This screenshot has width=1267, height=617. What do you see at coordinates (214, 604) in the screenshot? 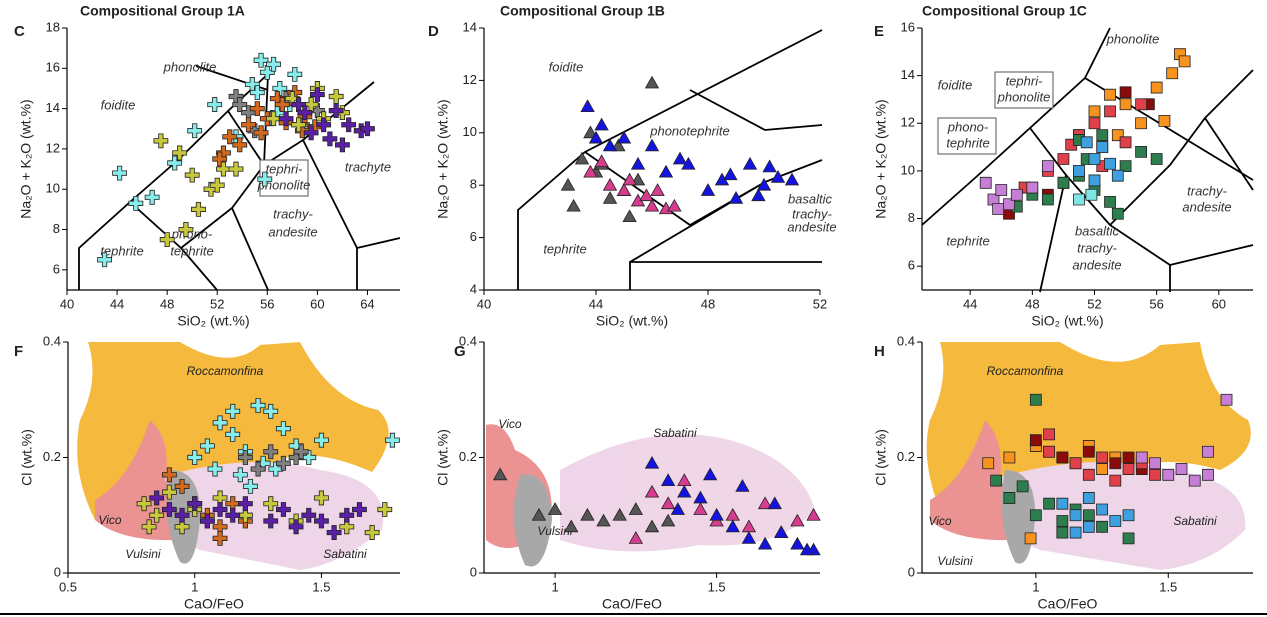
I see `x-axis-label: CaO/FeO` at bounding box center [214, 604].